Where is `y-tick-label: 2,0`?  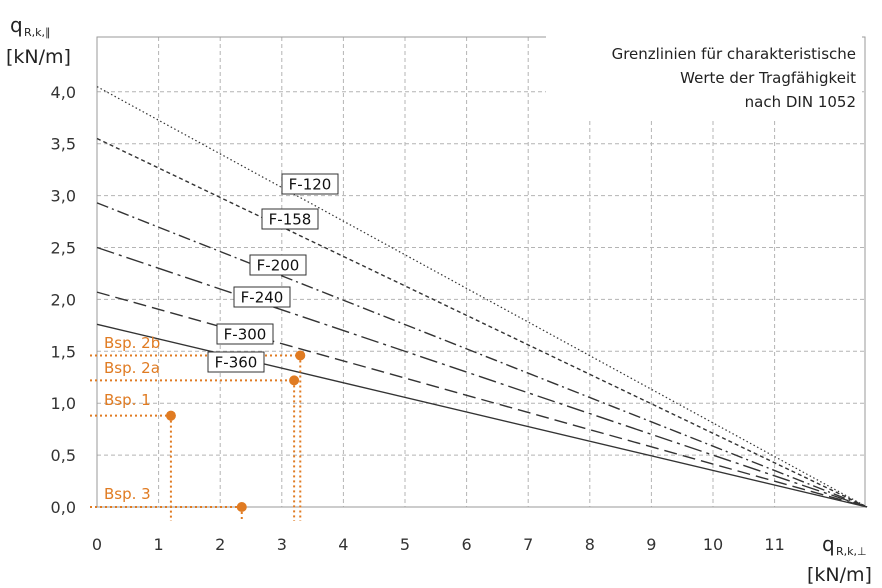
y-tick-label: 2,0 is located at coordinates (63, 299).